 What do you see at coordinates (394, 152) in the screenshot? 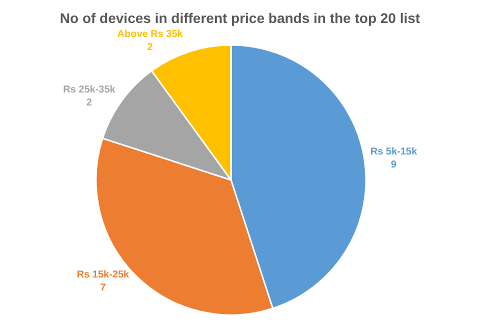
I see `slice-label: Rs 5k-15k` at bounding box center [394, 152].